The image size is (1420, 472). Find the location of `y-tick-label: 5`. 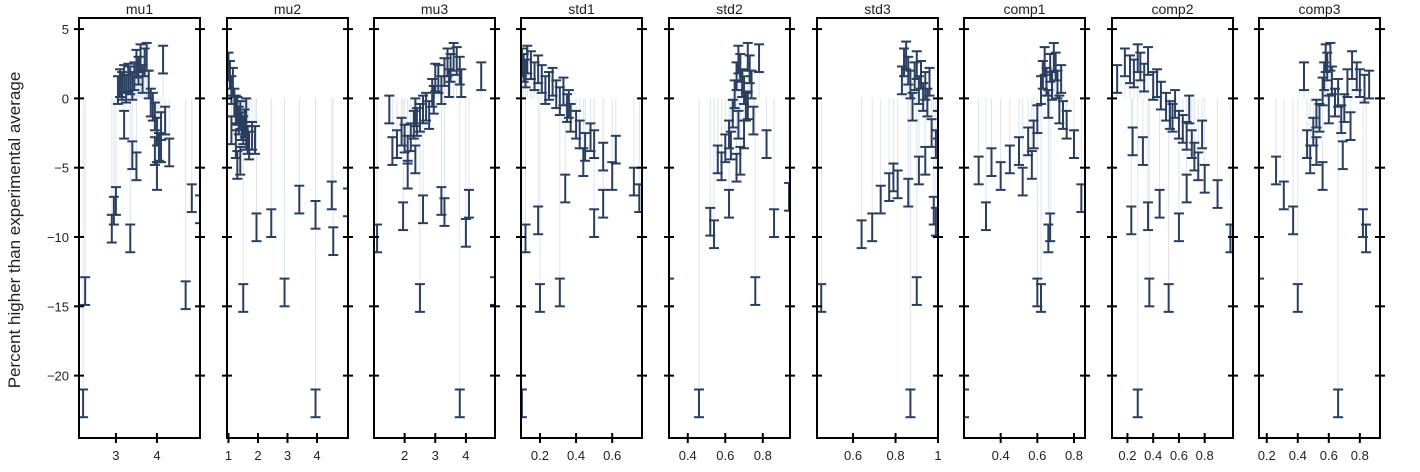

y-tick-label: 5 is located at coordinates (65, 29).